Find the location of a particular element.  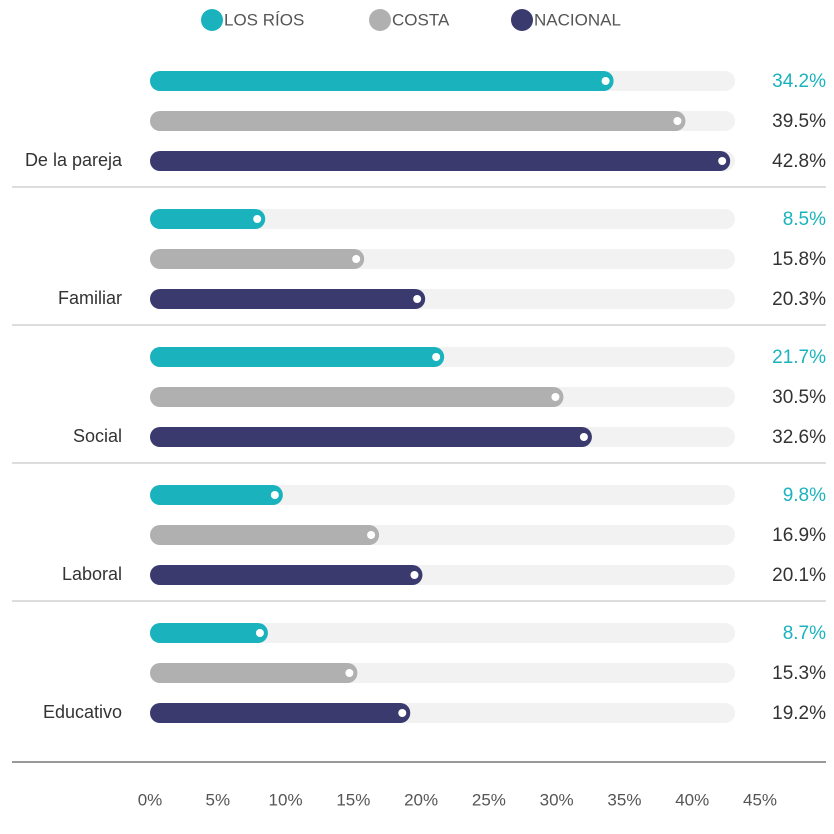

value-label: 15.3% is located at coordinates (799, 673).